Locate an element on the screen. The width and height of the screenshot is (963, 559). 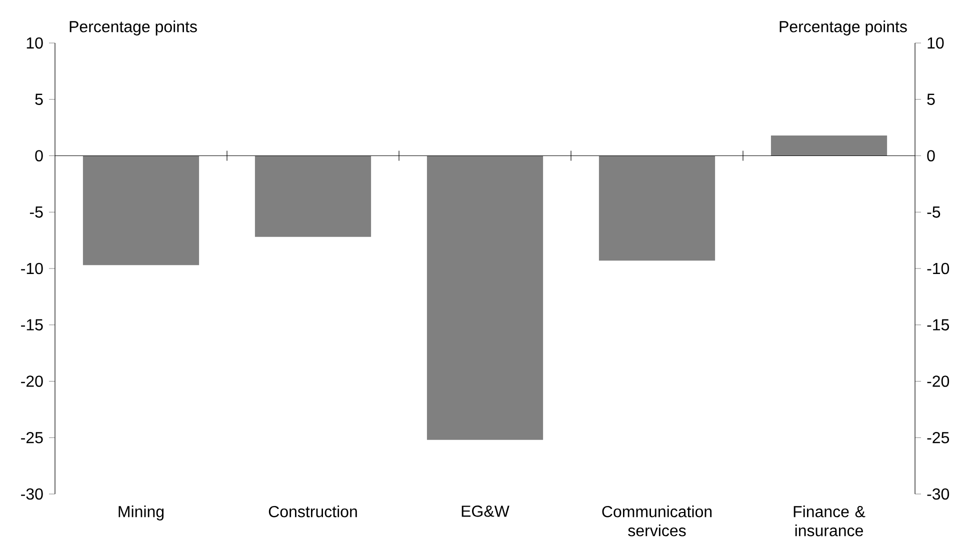
y2-tick-label: -25 is located at coordinates (938, 438).